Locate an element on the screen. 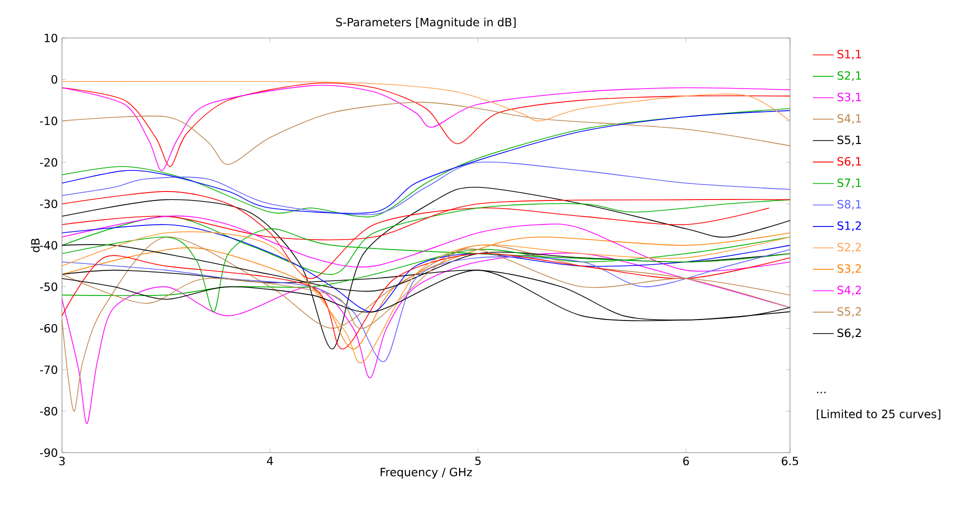 The image size is (959, 514). legend-label: S2,2 is located at coordinates (849, 247).